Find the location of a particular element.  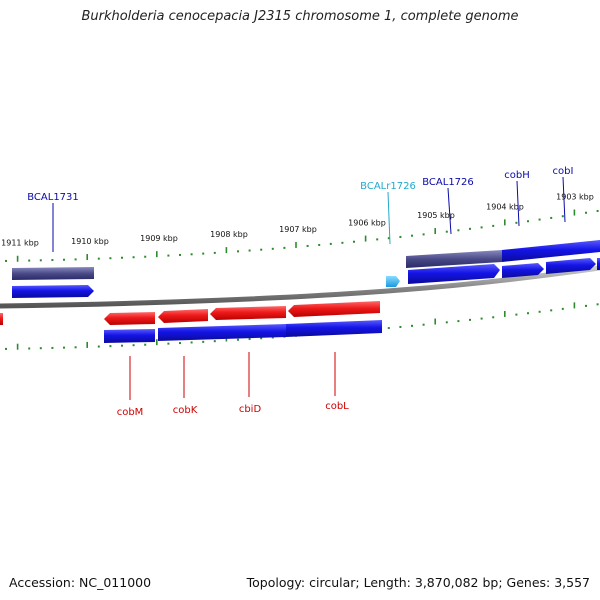

kbp-label: 1908 kbp is located at coordinates (229, 234).